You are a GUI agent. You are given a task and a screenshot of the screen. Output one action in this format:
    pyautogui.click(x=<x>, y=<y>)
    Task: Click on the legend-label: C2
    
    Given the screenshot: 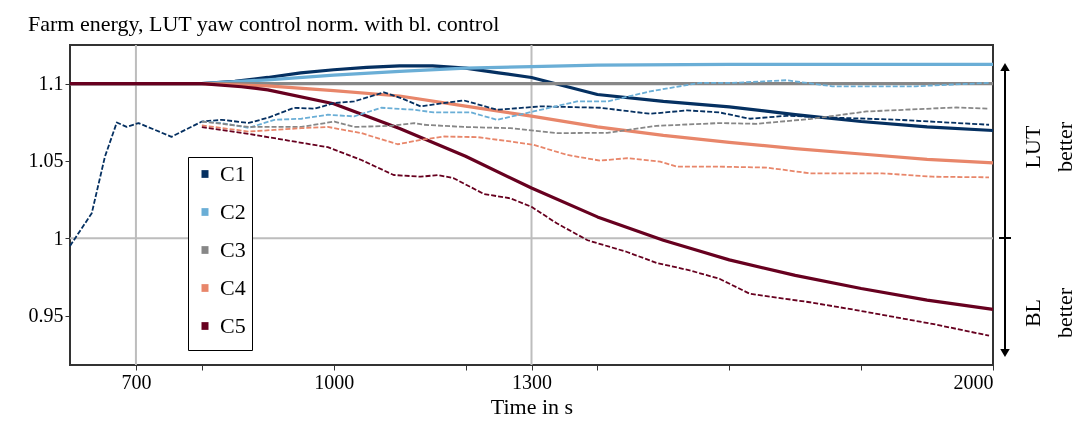 What is the action you would take?
    pyautogui.click(x=233, y=211)
    